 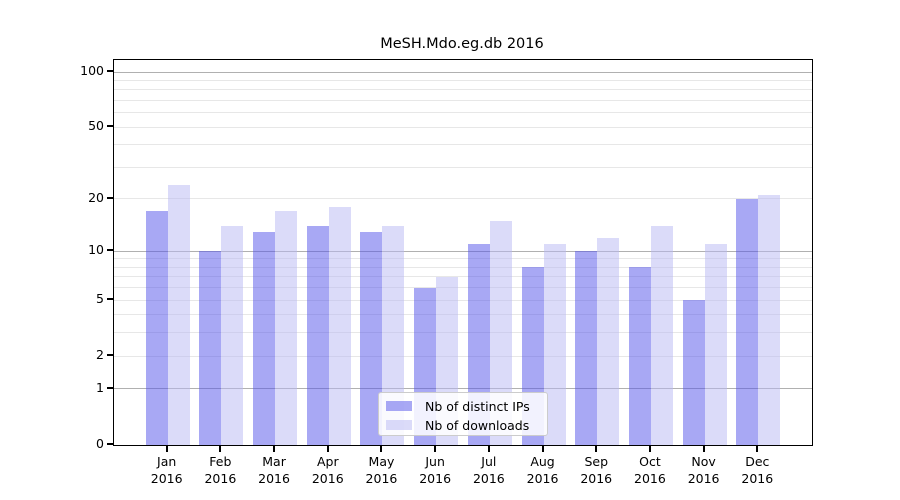 What do you see at coordinates (399, 406) in the screenshot?
I see `legend-swatch-distinct-ips` at bounding box center [399, 406].